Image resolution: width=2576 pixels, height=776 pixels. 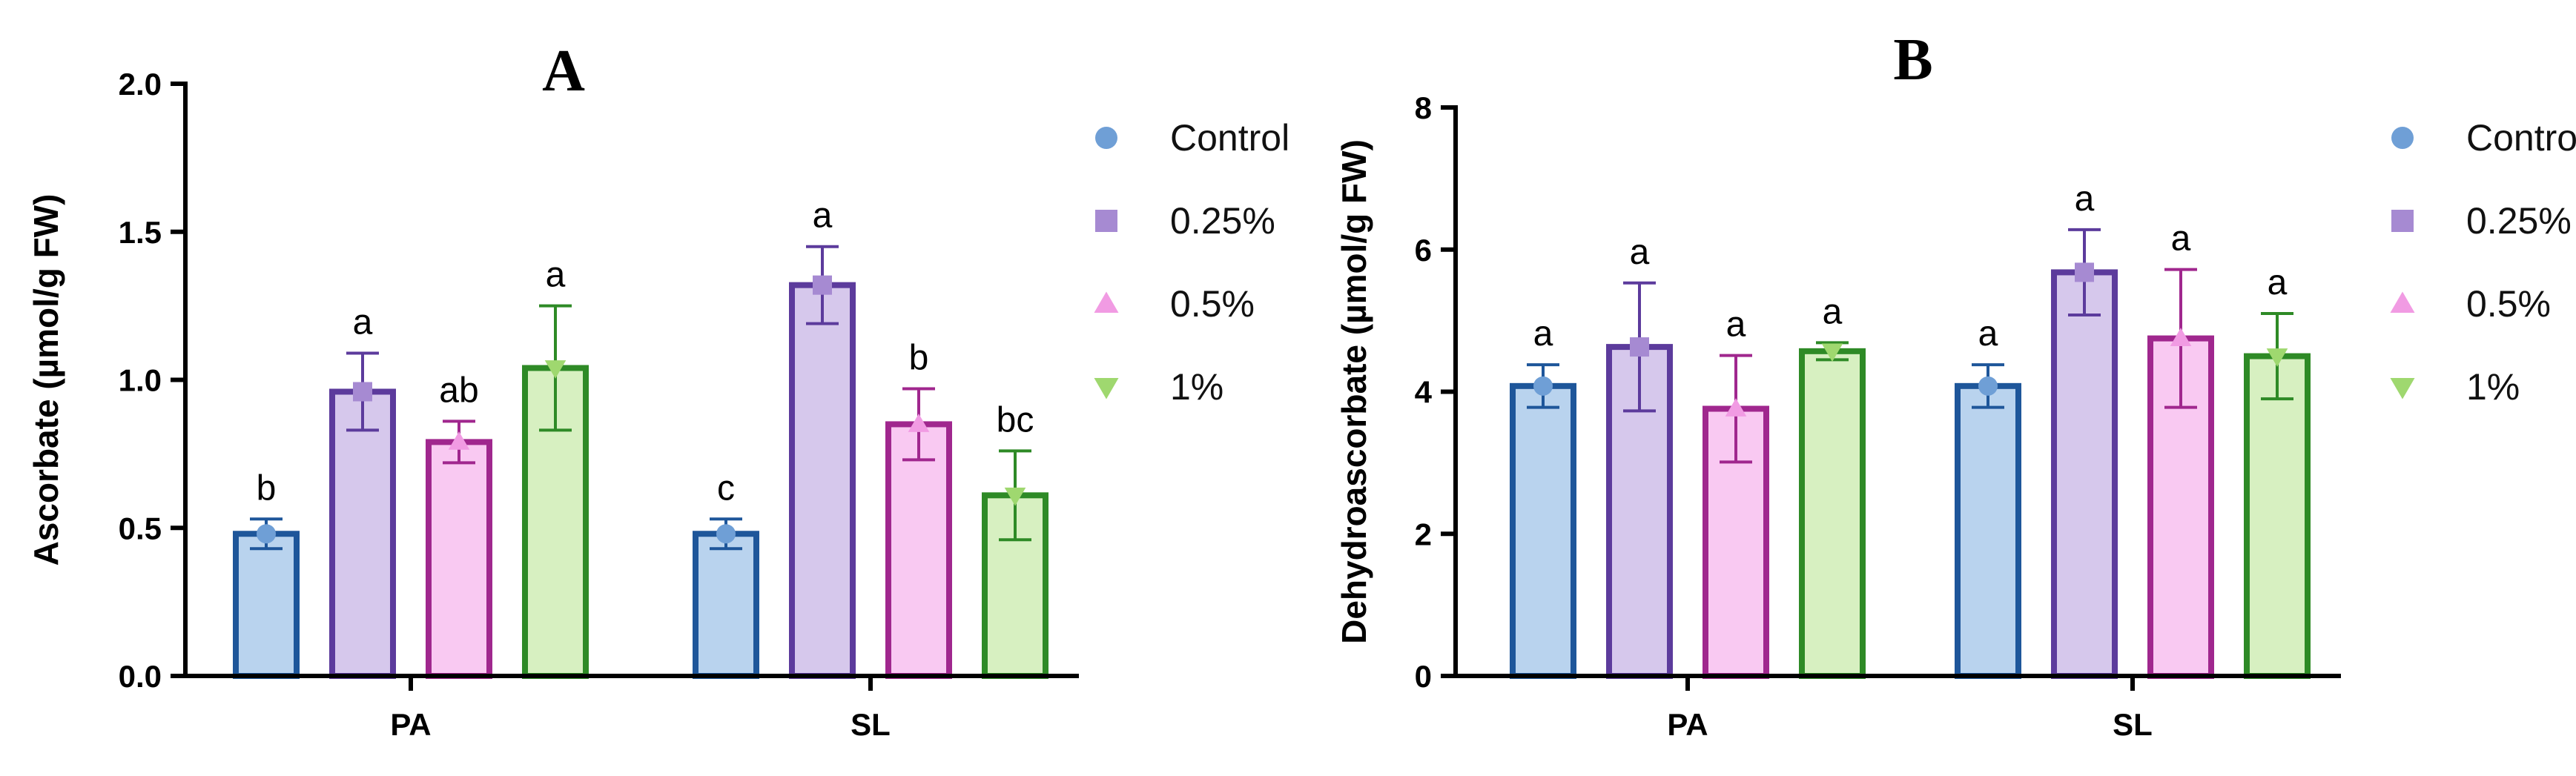 What do you see at coordinates (726, 488) in the screenshot?
I see `significance-letter: c` at bounding box center [726, 488].